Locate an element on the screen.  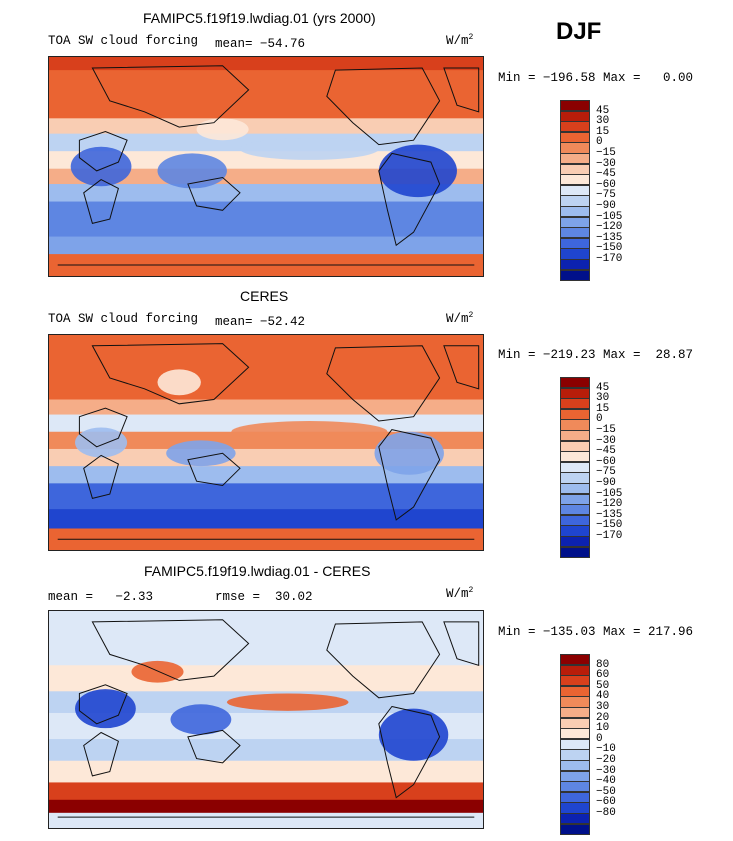
panel1-units: W/m2 is located at coordinates (460, 41).